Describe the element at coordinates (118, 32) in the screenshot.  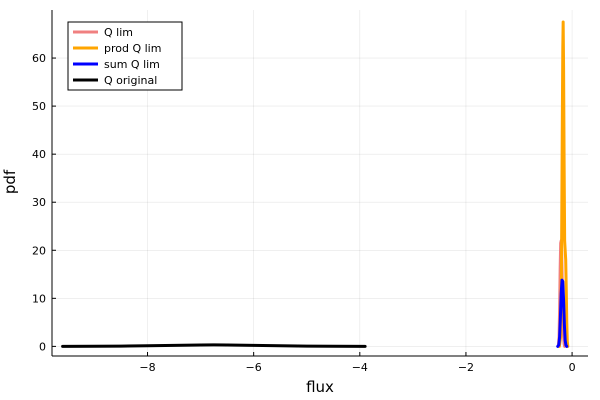
I see `legend-label-1: Q lim` at that location.